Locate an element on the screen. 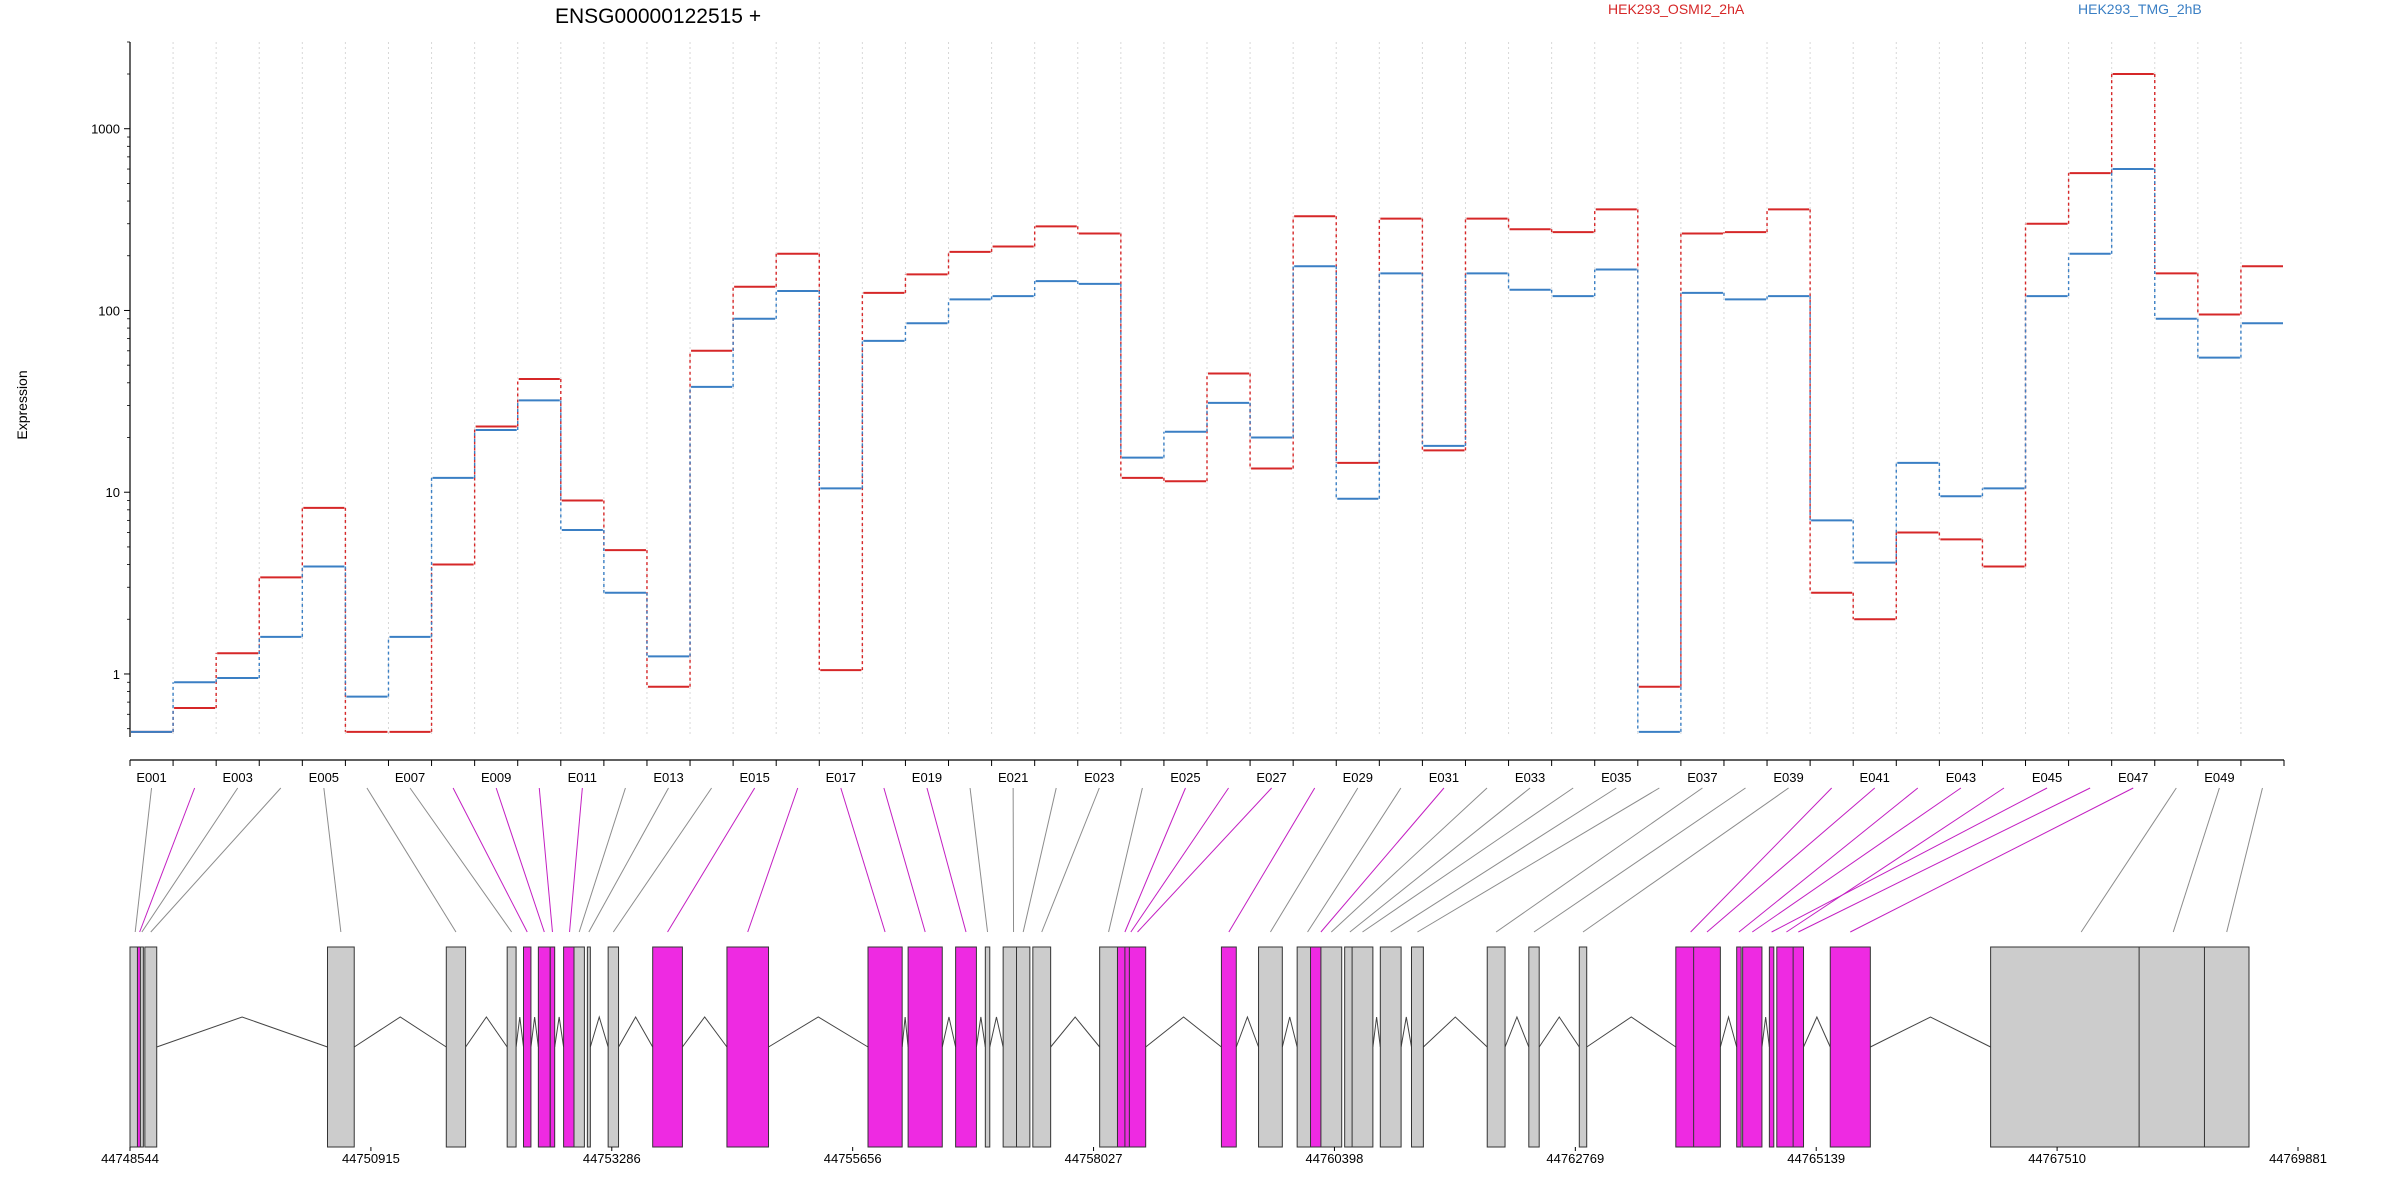 This screenshot has width=2400, height=1200. x-tick-label: E009 is located at coordinates (496, 777).